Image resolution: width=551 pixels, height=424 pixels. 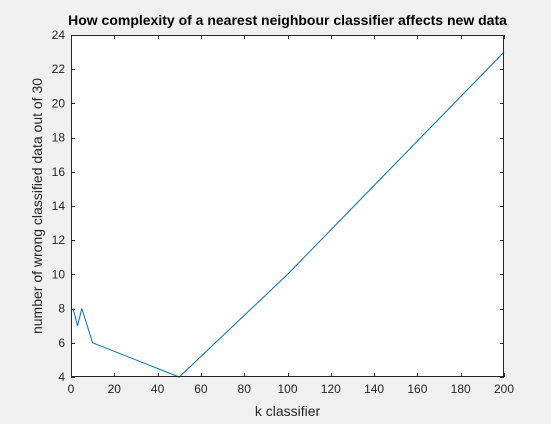 What do you see at coordinates (59, 69) in the screenshot?
I see `y-tick-label: 22` at bounding box center [59, 69].